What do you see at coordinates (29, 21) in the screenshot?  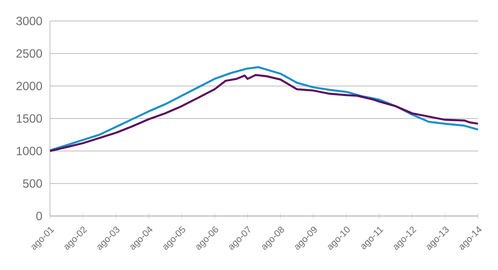 I see `y-tick-label: 3000` at bounding box center [29, 21].